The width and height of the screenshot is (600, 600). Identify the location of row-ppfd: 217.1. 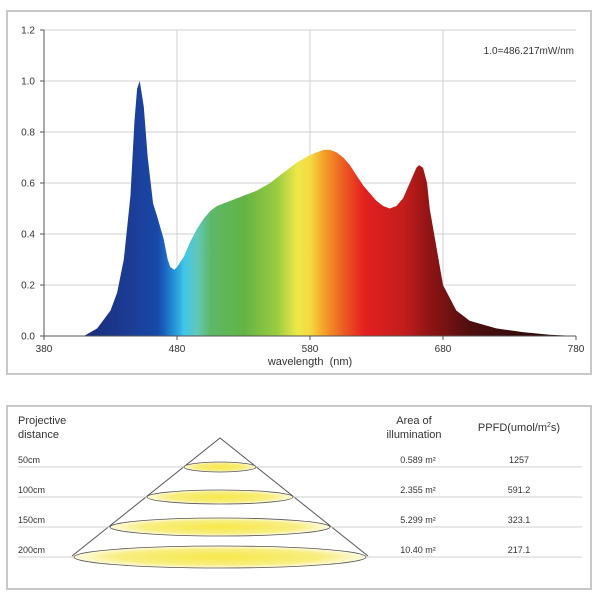
(519, 550).